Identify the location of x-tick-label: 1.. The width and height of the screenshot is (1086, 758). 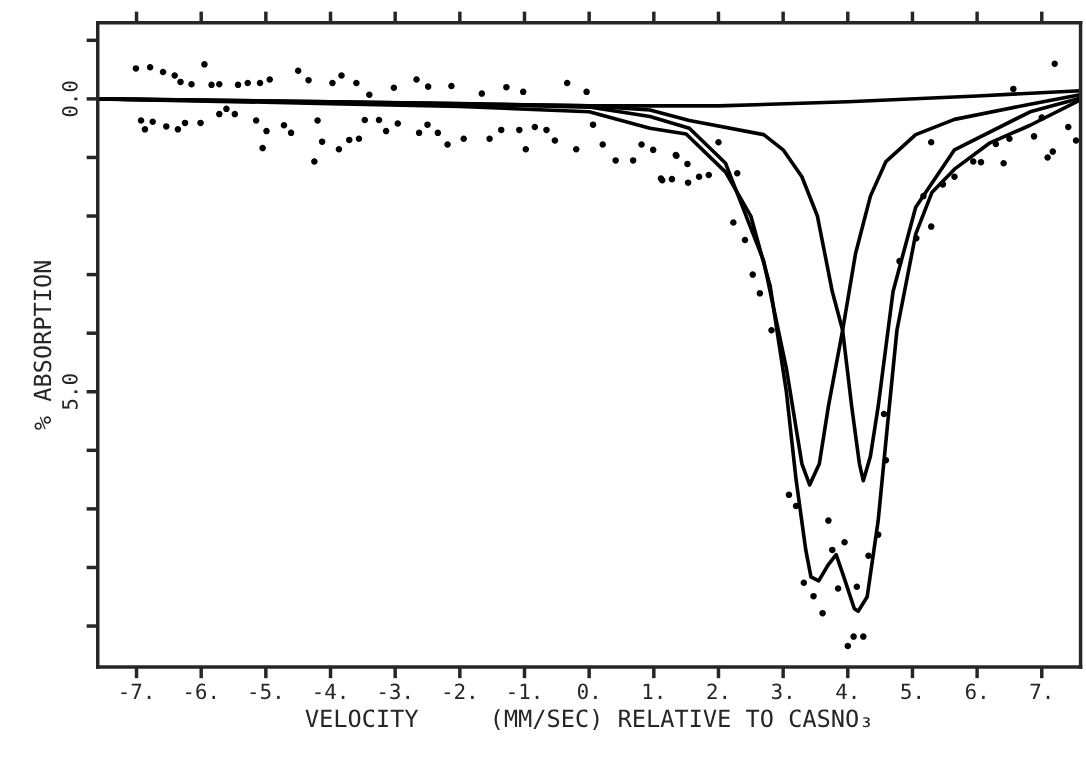
(652, 691).